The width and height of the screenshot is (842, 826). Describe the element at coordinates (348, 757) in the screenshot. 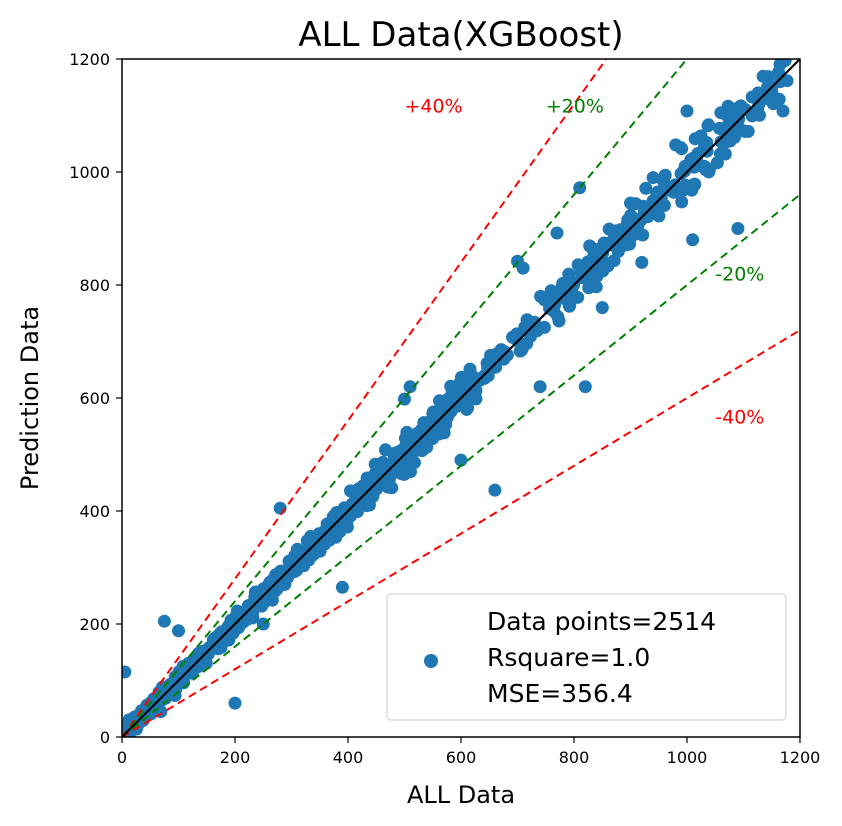

I see `x-tick-label: 400` at that location.